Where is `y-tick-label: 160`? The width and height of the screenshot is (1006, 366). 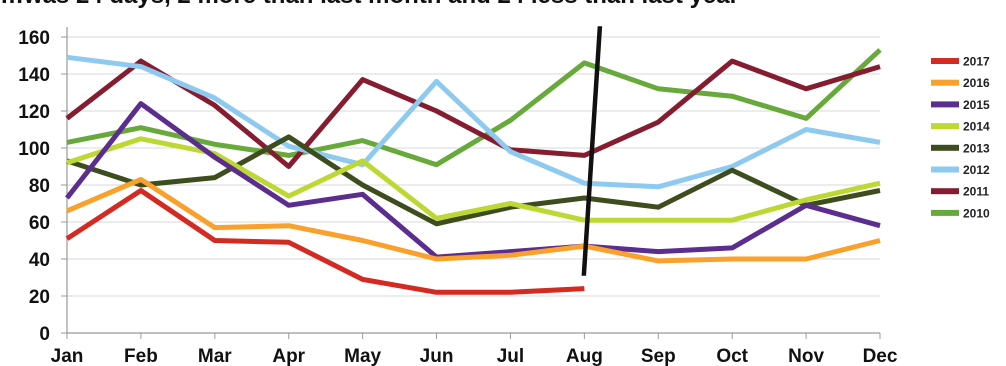 y-tick-label: 160 is located at coordinates (34, 38).